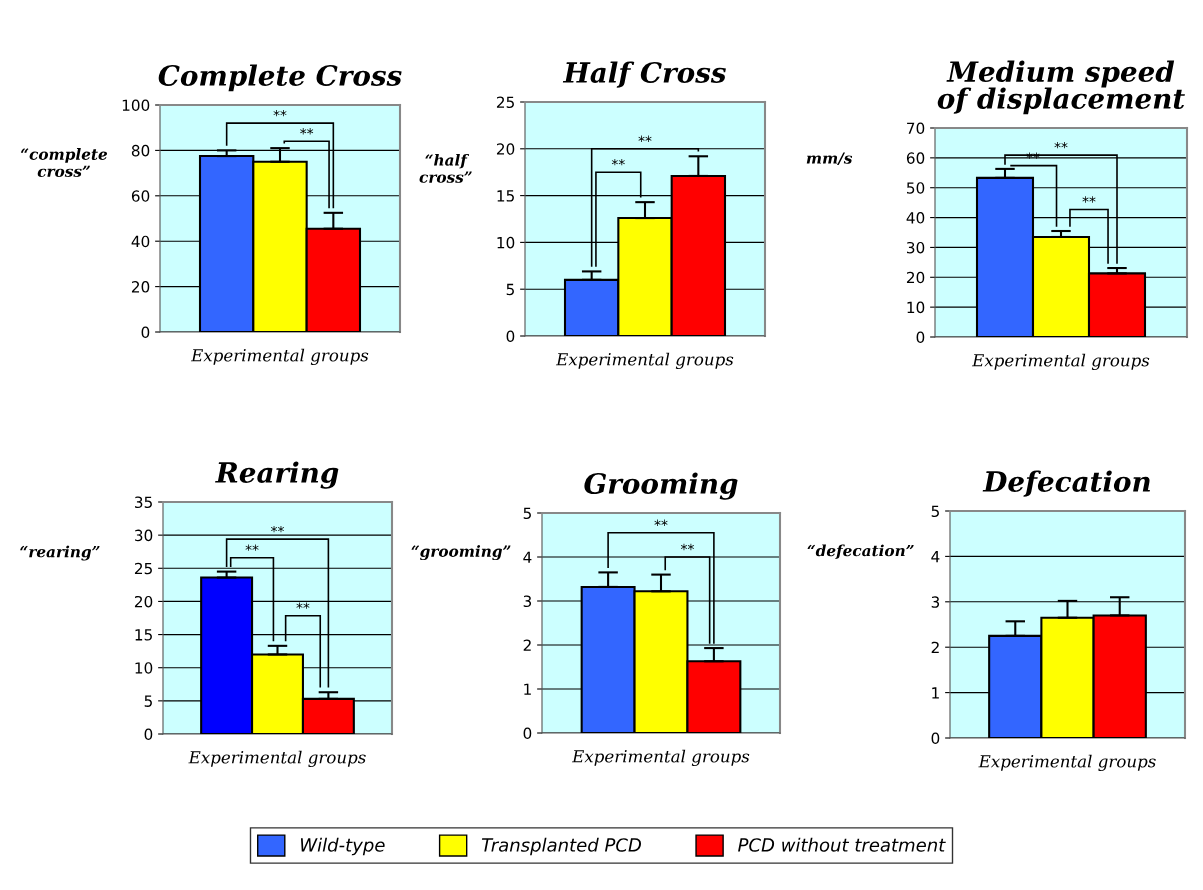 Image resolution: width=1203 pixels, height=890 pixels. I want to click on y-axis-title: “defecation”, so click(860, 551).